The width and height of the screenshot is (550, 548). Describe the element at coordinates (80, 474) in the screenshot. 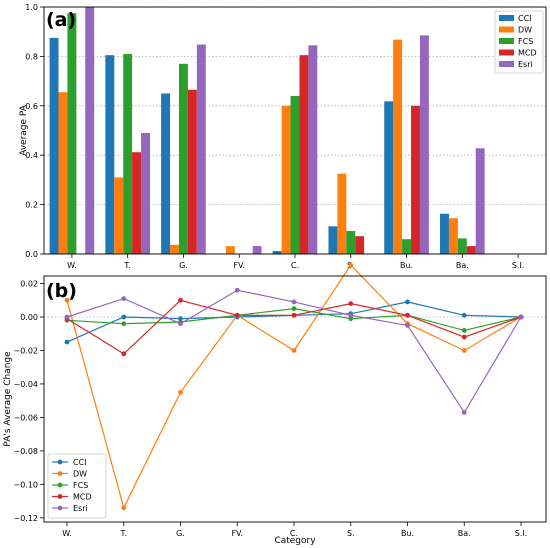

I see `legend-label-dw: DW` at that location.